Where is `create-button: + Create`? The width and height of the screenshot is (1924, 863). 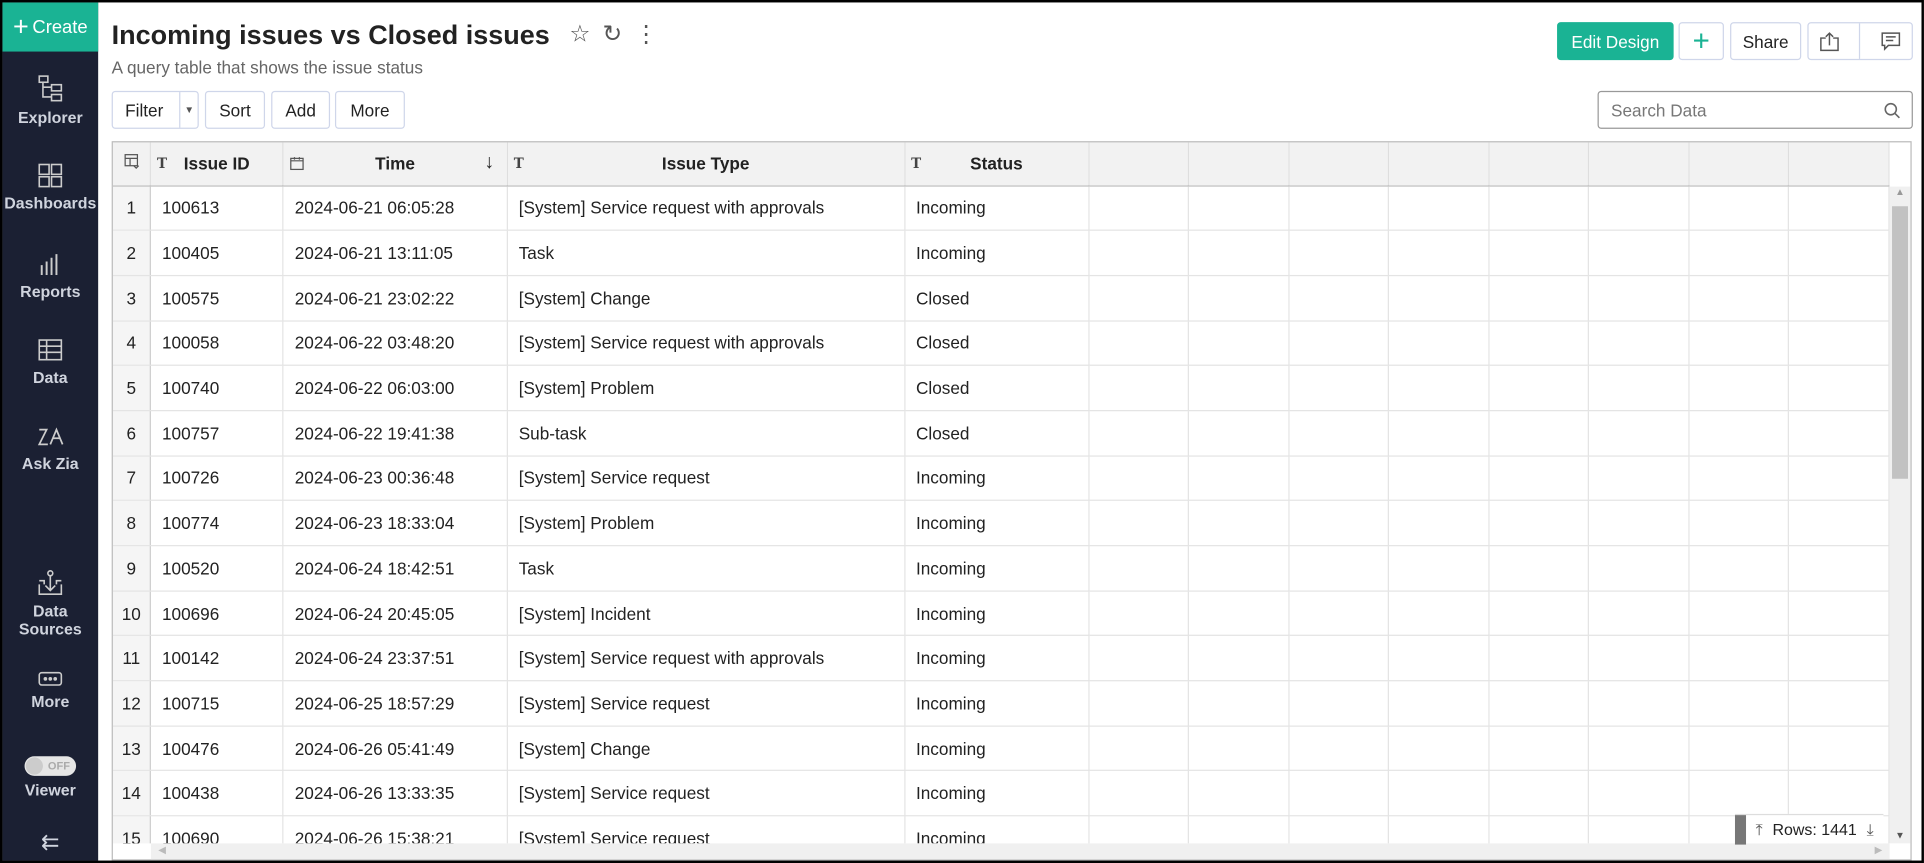
create-button: + Create is located at coordinates (50, 27).